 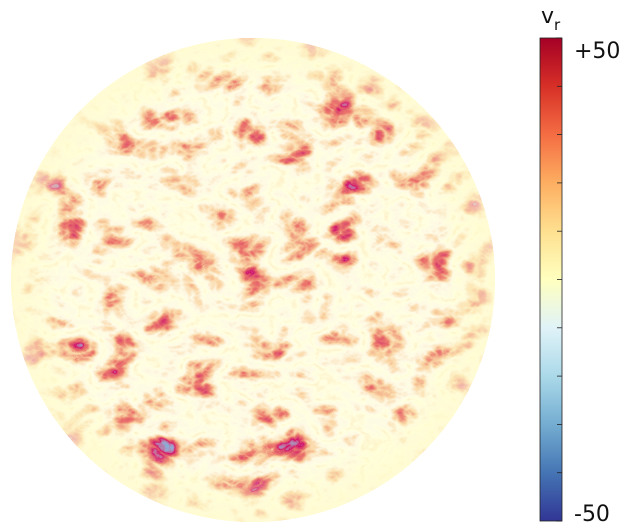 I want to click on colorbar: vr +50 -50, so click(x=579, y=264).